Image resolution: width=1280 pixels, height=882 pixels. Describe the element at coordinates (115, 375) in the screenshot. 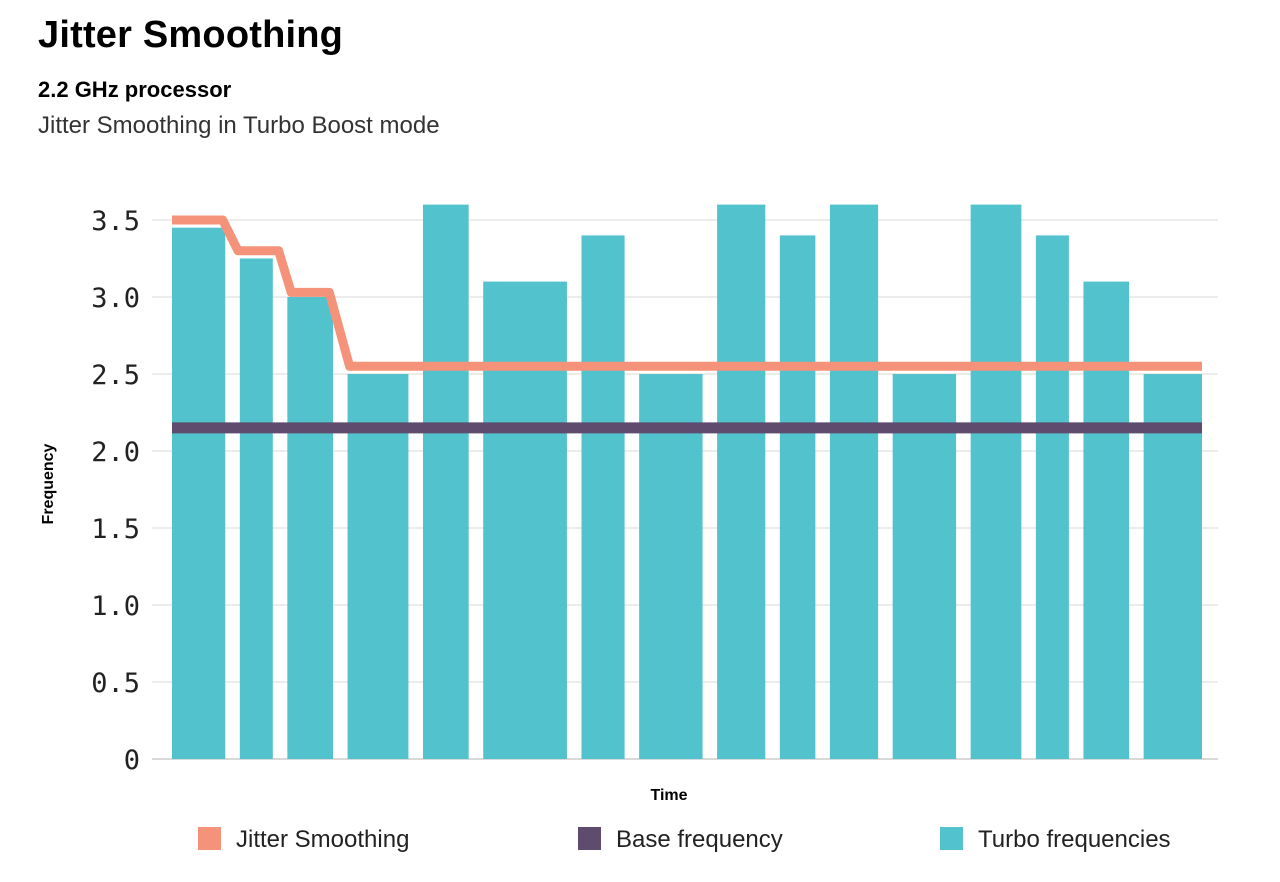

I see `y-tick-label: 2.5` at that location.